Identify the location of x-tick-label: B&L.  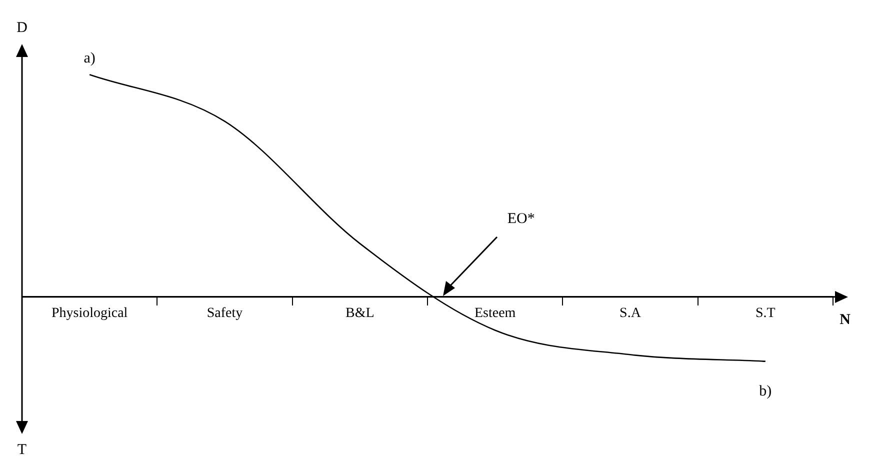
(360, 313).